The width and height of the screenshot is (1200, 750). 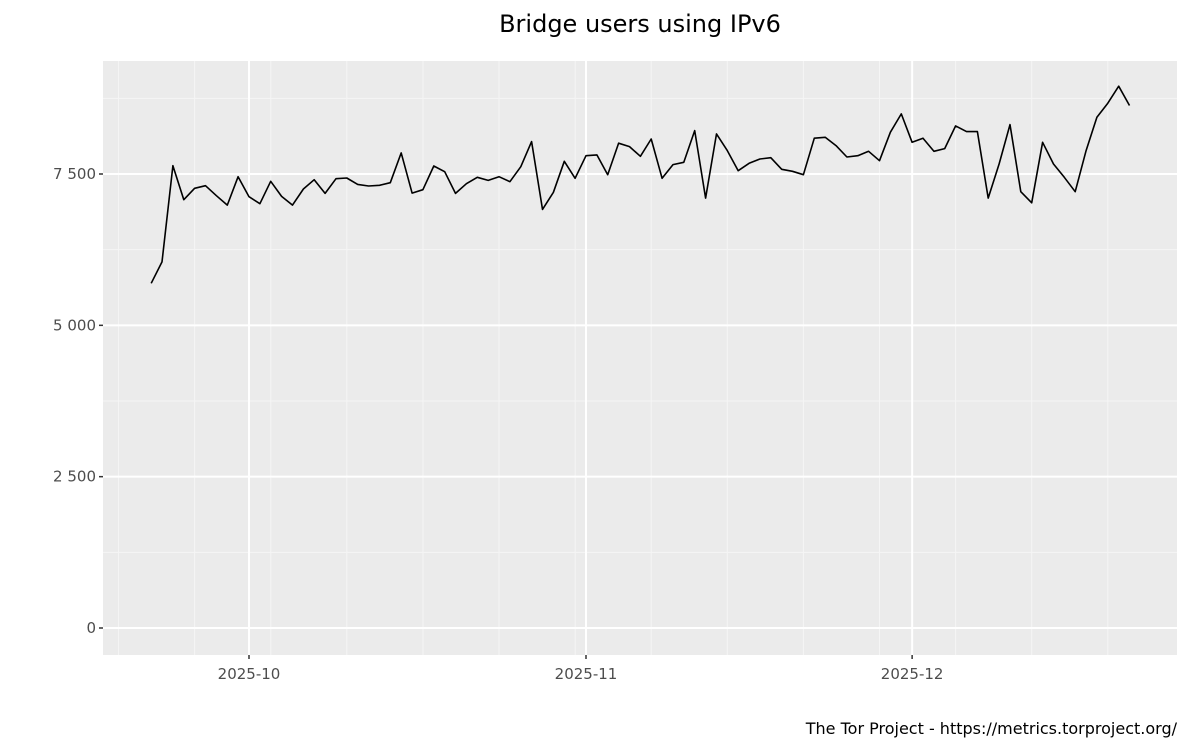 What do you see at coordinates (74, 174) in the screenshot?
I see `y-tick-label: 7 500` at bounding box center [74, 174].